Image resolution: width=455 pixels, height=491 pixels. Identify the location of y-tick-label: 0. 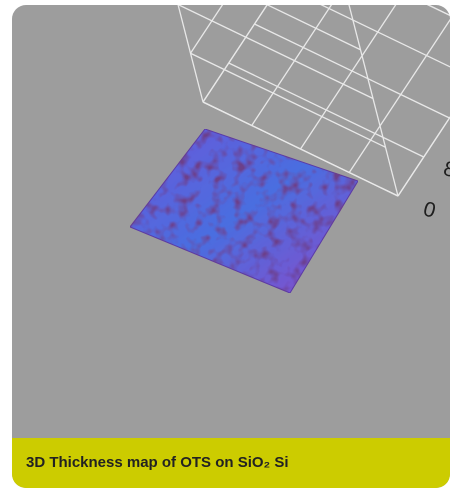
(429, 209).